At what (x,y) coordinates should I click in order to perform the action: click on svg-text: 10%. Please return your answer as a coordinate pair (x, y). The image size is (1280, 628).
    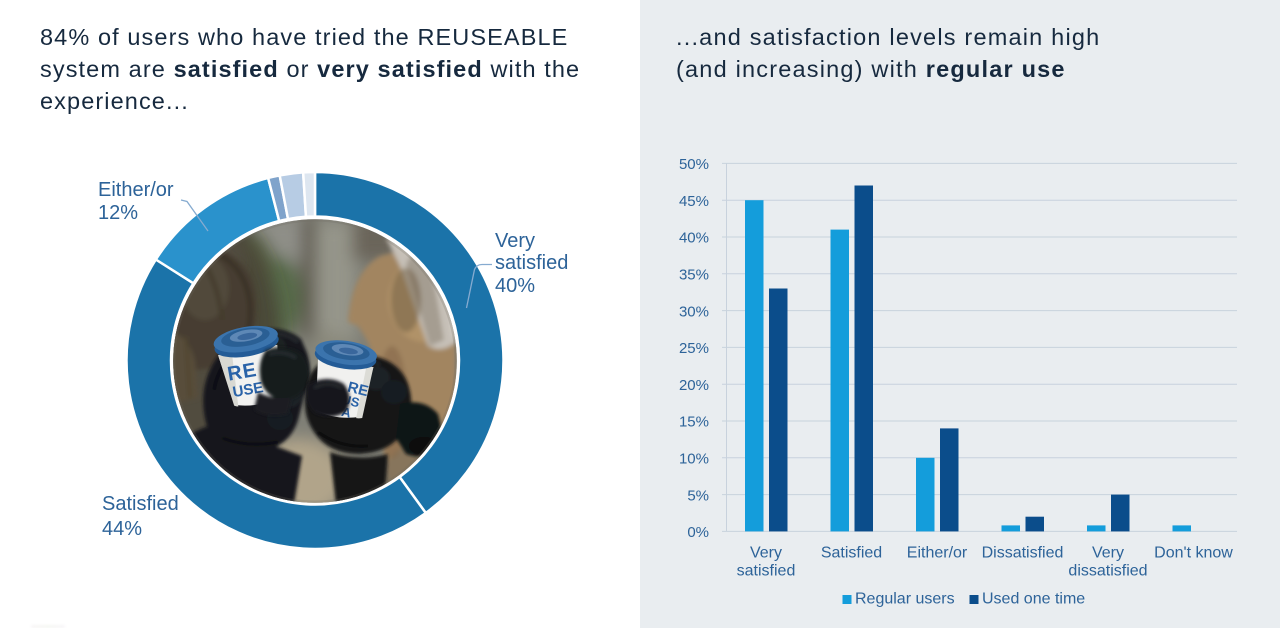
    Looking at the image, I should click on (694, 459).